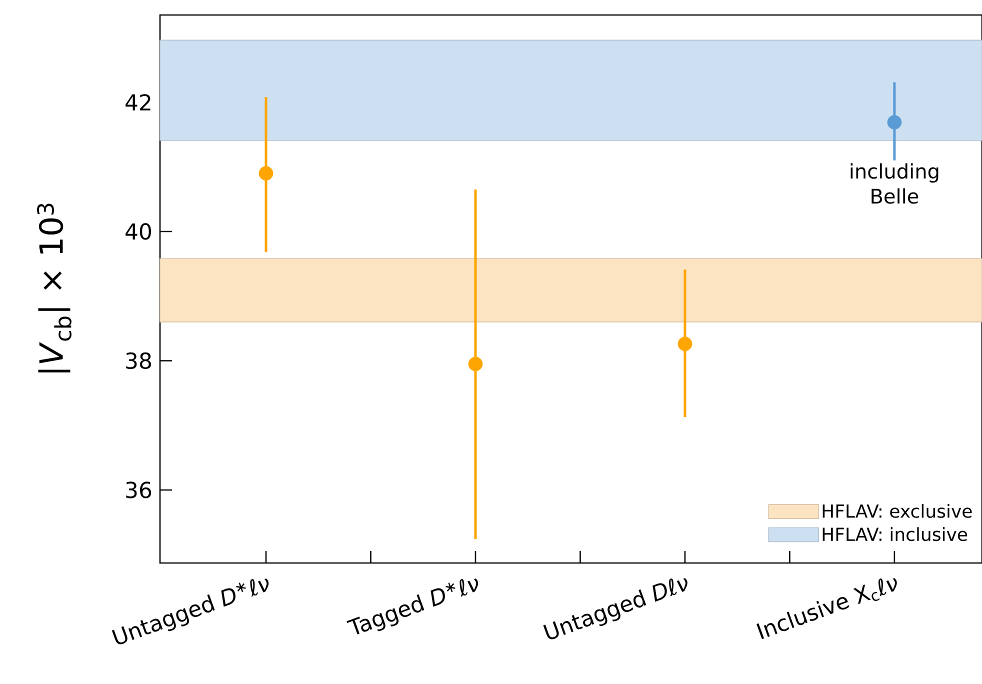 Image resolution: width=982 pixels, height=684 pixels. Describe the element at coordinates (139, 490) in the screenshot. I see `y-tick-label: 36` at that location.